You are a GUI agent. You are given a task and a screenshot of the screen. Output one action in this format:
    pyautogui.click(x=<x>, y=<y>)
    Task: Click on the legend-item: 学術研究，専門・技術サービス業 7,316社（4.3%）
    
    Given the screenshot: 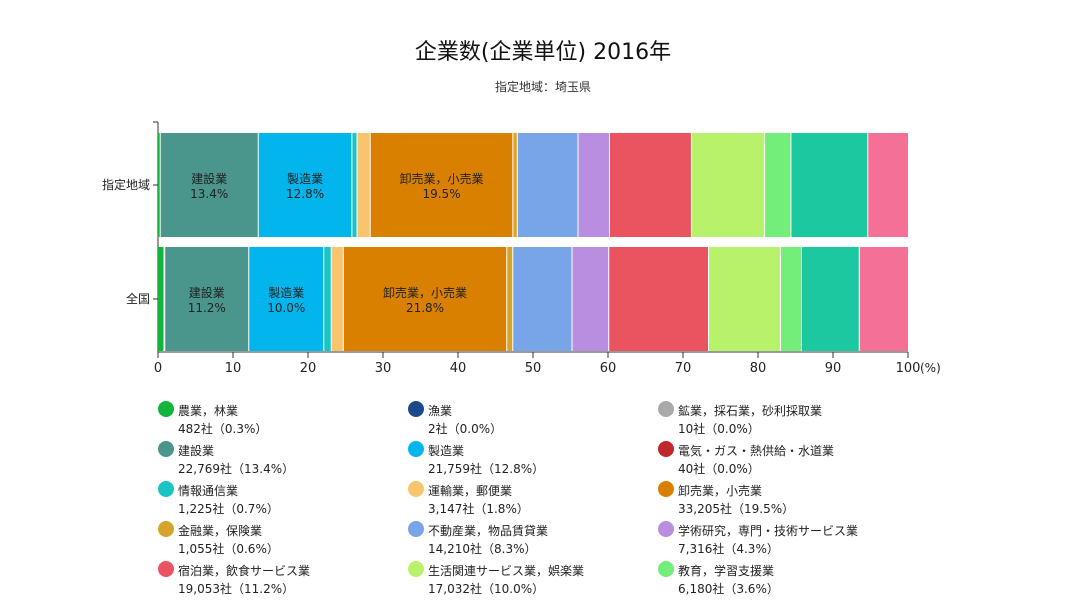 What is the action you would take?
    pyautogui.click(x=783, y=540)
    